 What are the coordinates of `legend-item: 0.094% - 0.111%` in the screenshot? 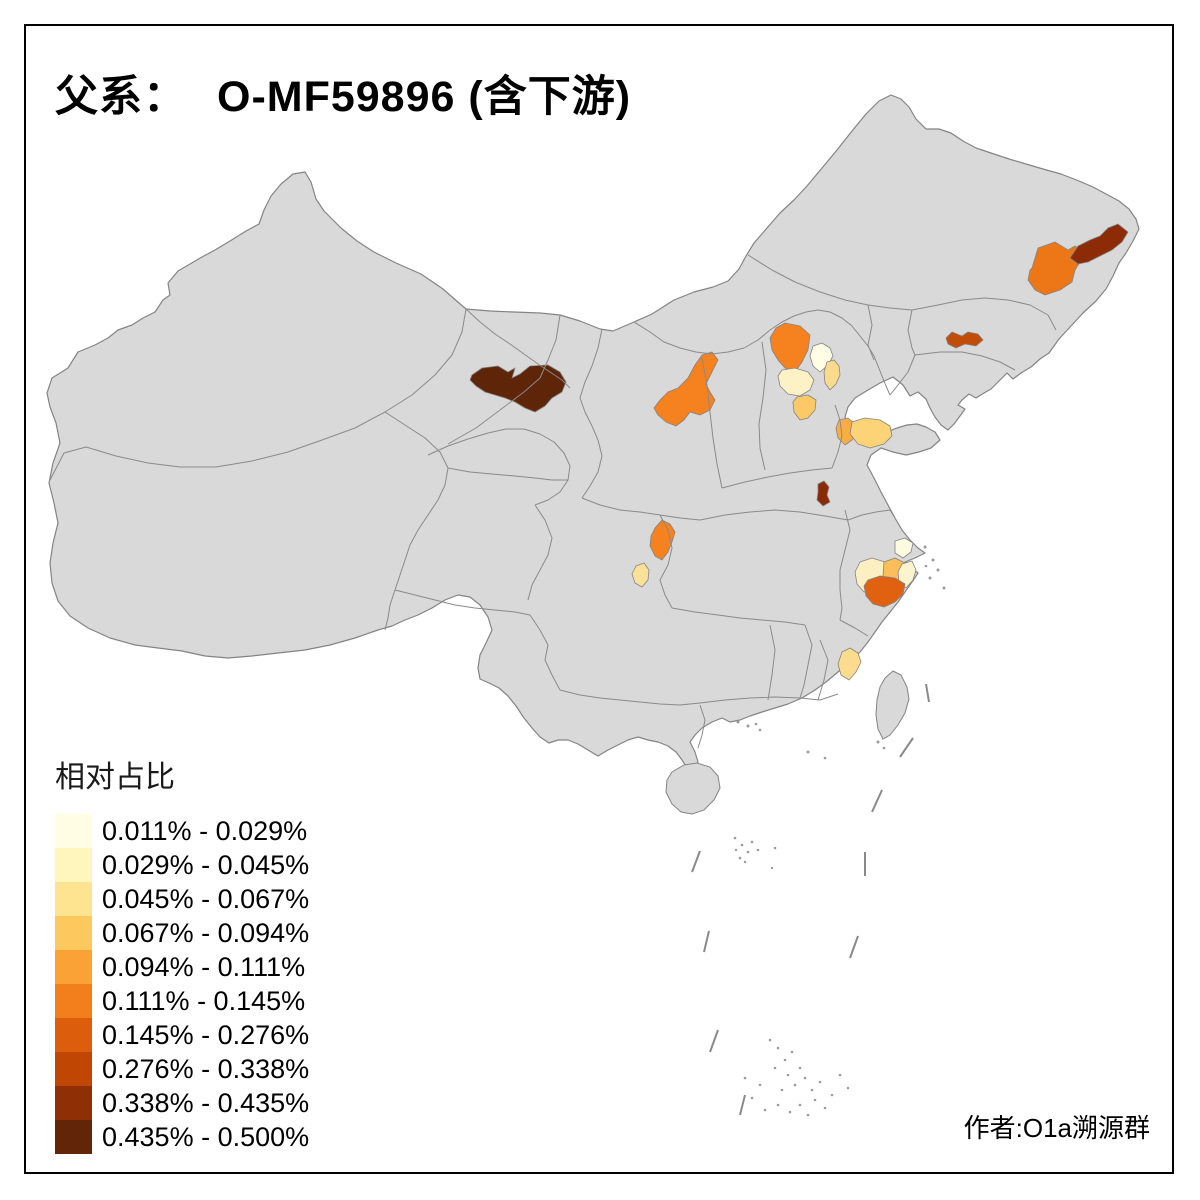 It's located at (220, 967).